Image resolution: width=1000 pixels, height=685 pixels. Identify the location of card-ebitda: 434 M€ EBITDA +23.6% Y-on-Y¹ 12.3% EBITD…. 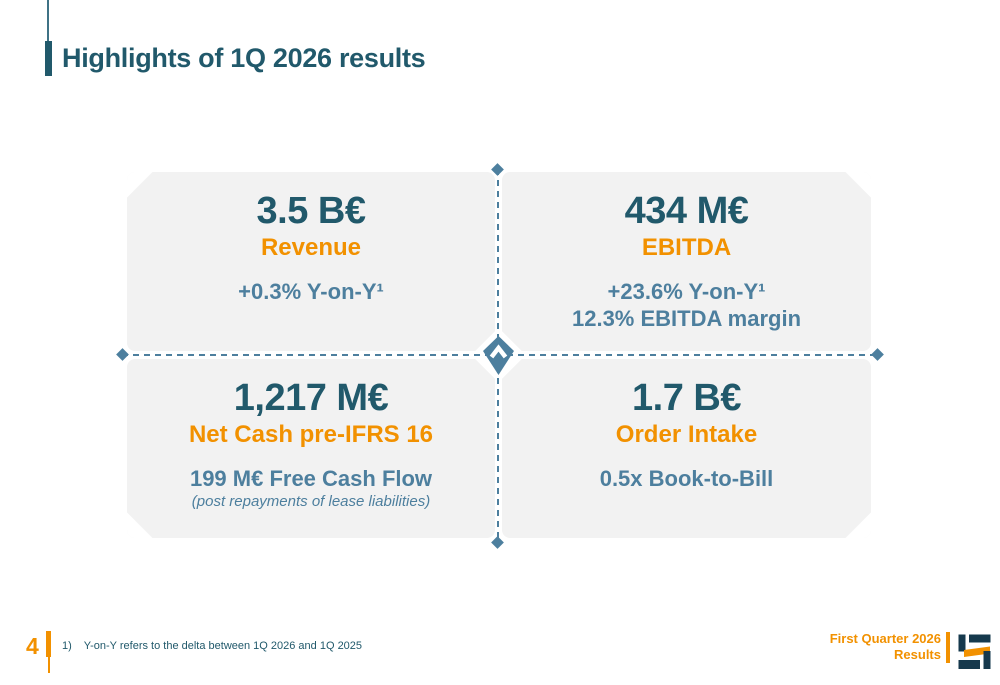
(686, 261).